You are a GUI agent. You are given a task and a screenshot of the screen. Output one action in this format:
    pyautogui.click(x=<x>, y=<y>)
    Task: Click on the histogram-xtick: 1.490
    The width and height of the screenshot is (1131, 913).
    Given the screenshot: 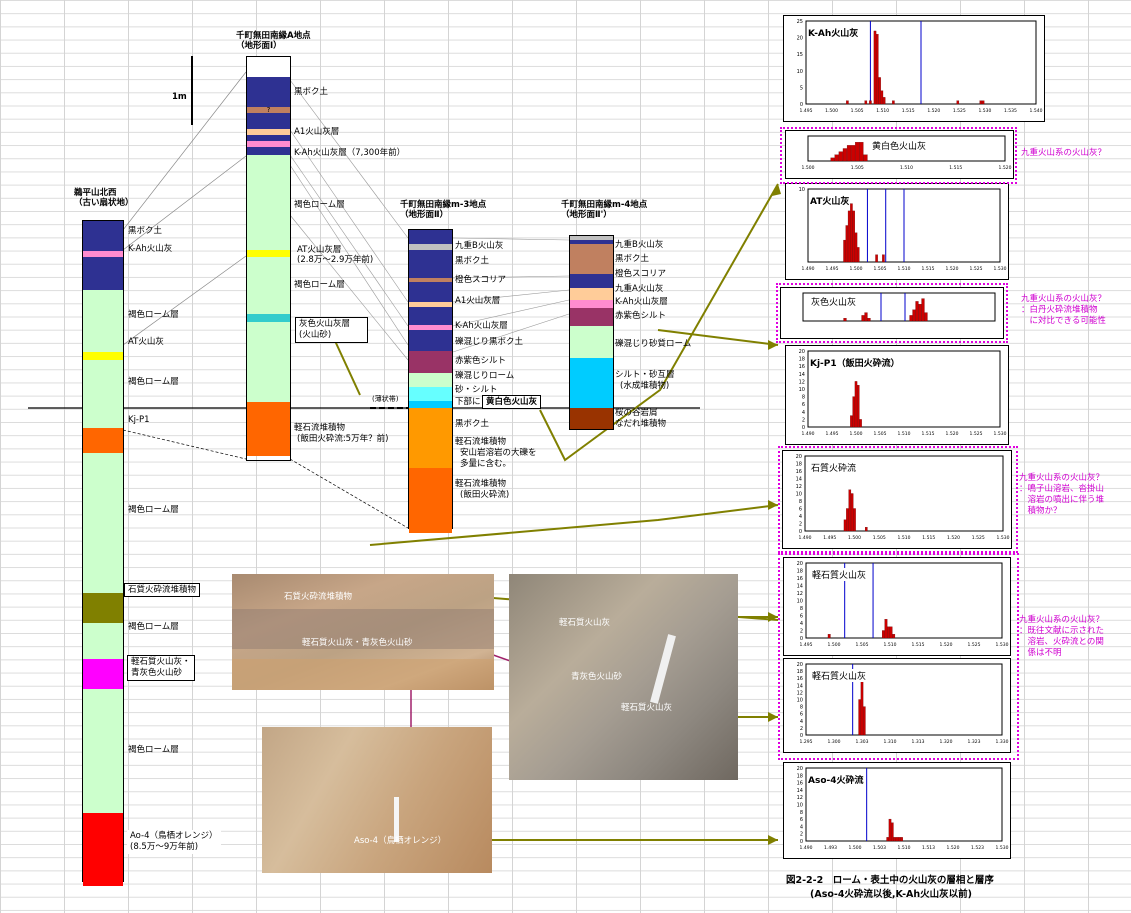 What is the action you would take?
    pyautogui.click(x=808, y=434)
    